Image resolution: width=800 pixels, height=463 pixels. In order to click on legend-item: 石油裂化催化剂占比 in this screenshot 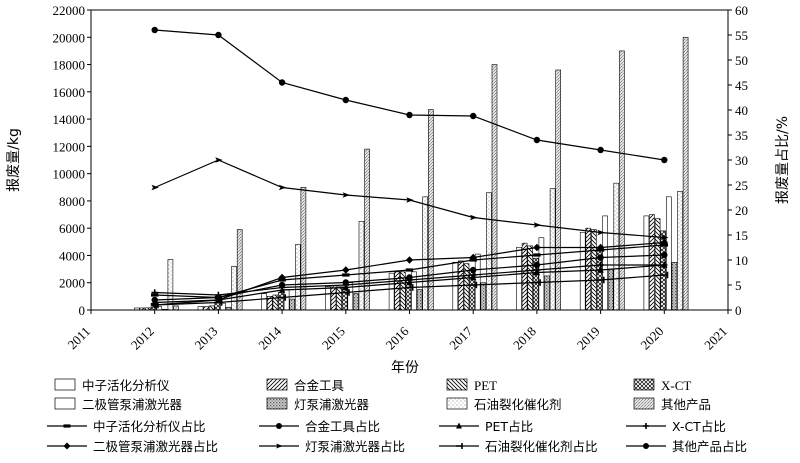, I will do `click(518, 446)`.